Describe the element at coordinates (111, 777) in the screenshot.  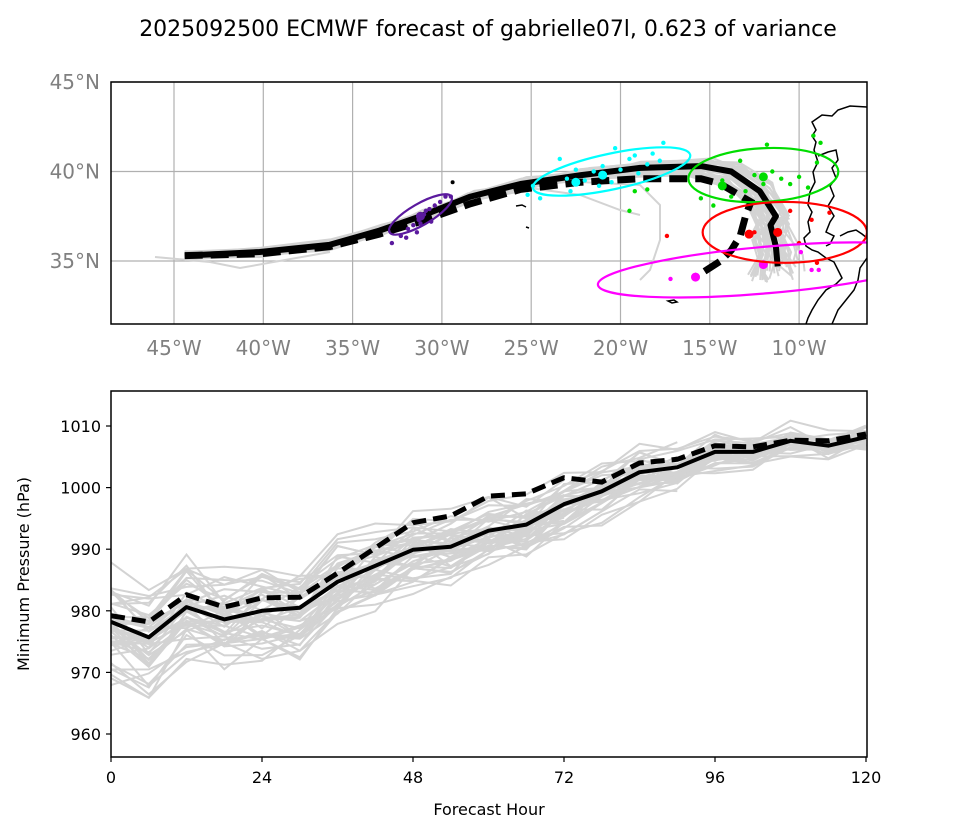
I see `x-tick-label: 0` at that location.